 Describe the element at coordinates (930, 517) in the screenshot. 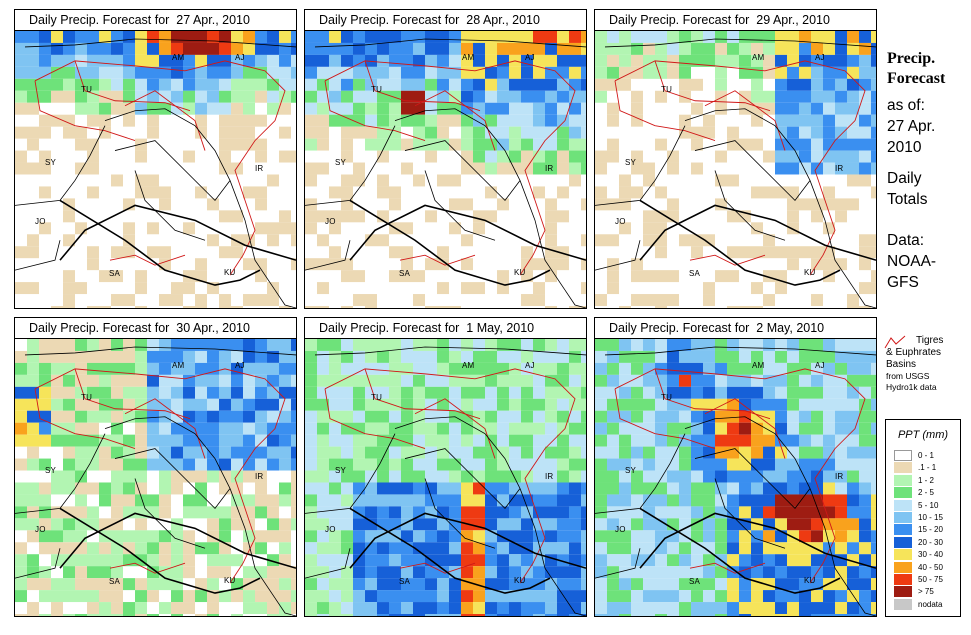

I see `ppt-label: 10 - 15` at that location.